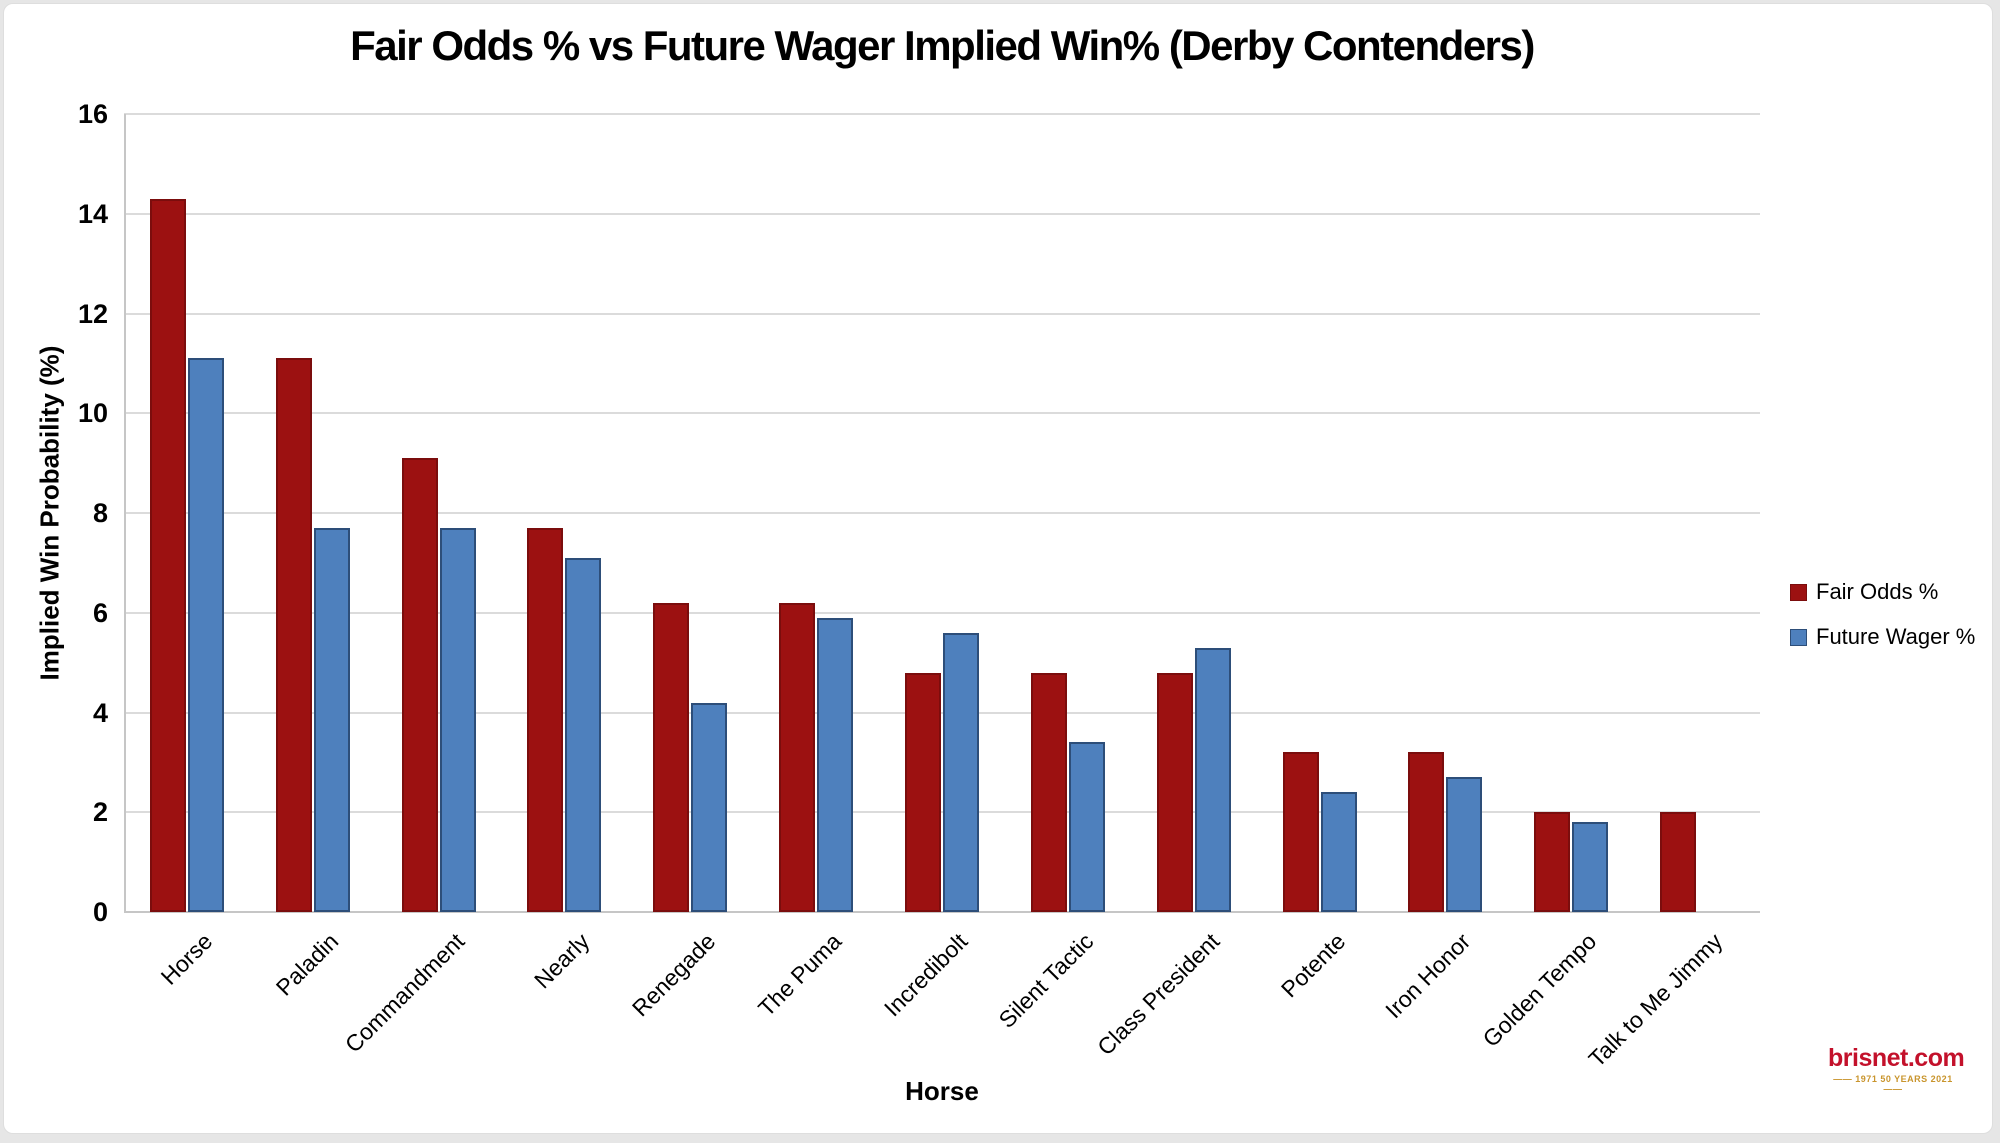 The width and height of the screenshot is (2000, 1143). Describe the element at coordinates (835, 764) in the screenshot. I see `bar-future-wager--the-puma` at that location.